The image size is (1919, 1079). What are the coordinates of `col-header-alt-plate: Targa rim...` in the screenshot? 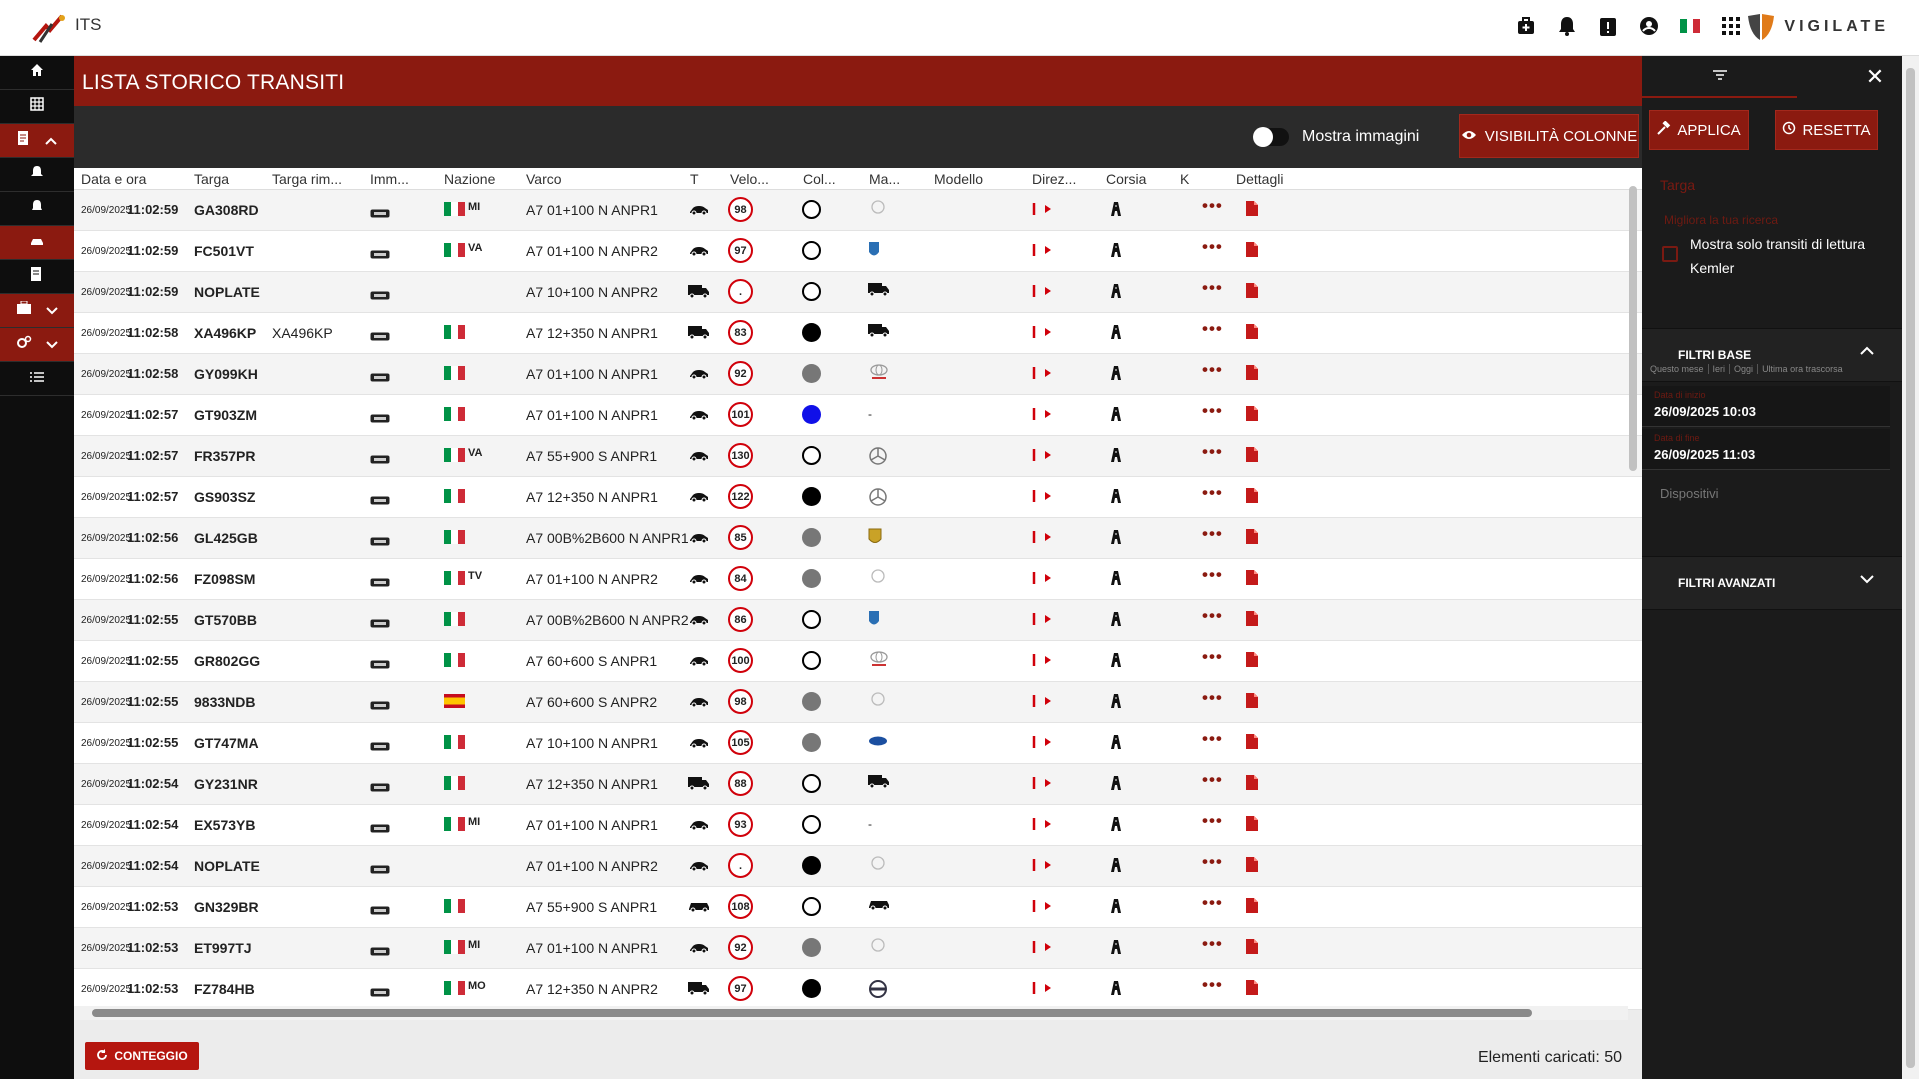 It's located at (307, 179).